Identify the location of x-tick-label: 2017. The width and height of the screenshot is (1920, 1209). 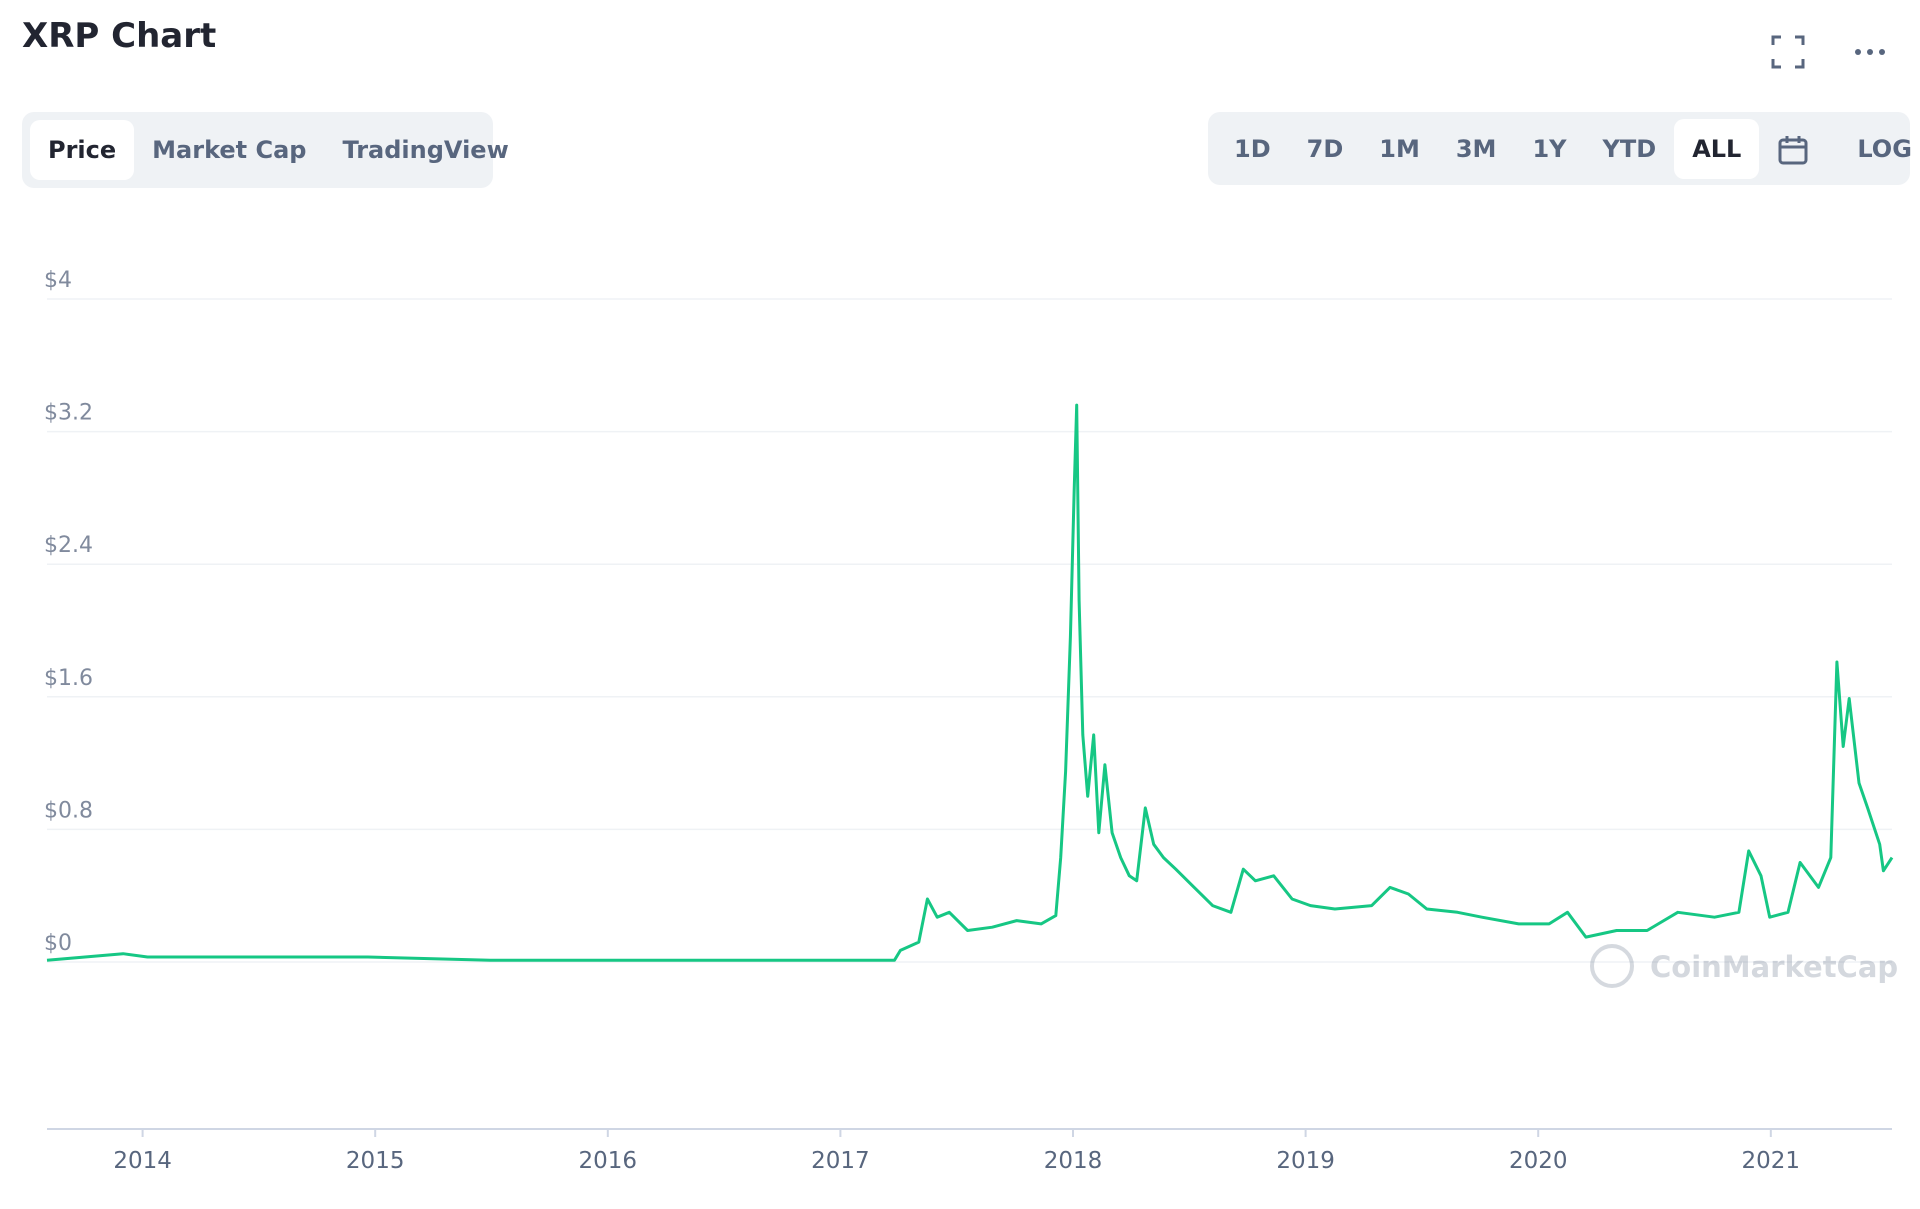
(840, 1161).